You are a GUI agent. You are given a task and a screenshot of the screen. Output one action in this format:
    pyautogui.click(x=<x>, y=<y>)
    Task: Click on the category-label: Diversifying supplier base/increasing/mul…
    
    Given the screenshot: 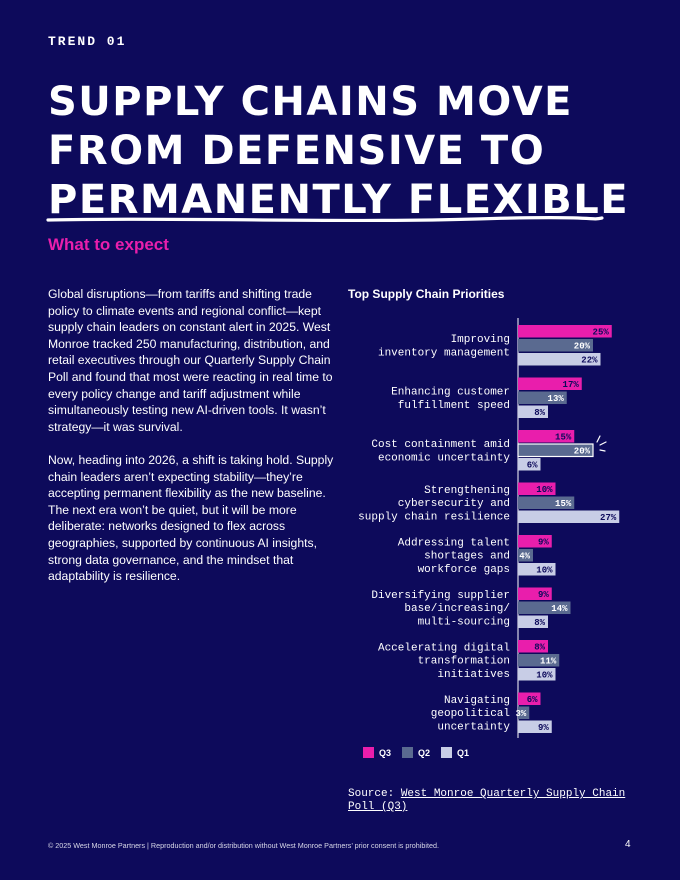 What is the action you would take?
    pyautogui.click(x=440, y=609)
    